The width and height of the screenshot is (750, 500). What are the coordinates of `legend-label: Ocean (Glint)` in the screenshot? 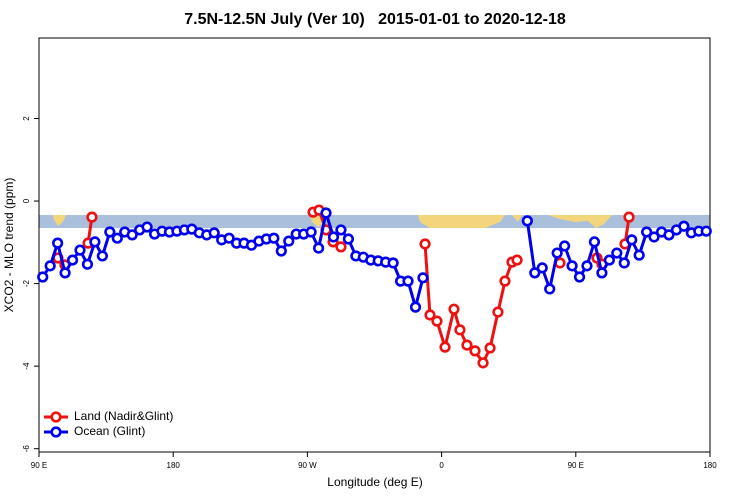 It's located at (109, 431).